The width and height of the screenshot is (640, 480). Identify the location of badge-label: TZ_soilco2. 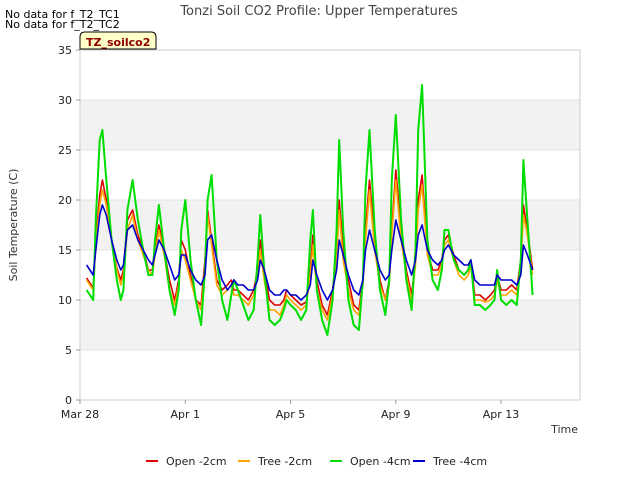
(118, 42).